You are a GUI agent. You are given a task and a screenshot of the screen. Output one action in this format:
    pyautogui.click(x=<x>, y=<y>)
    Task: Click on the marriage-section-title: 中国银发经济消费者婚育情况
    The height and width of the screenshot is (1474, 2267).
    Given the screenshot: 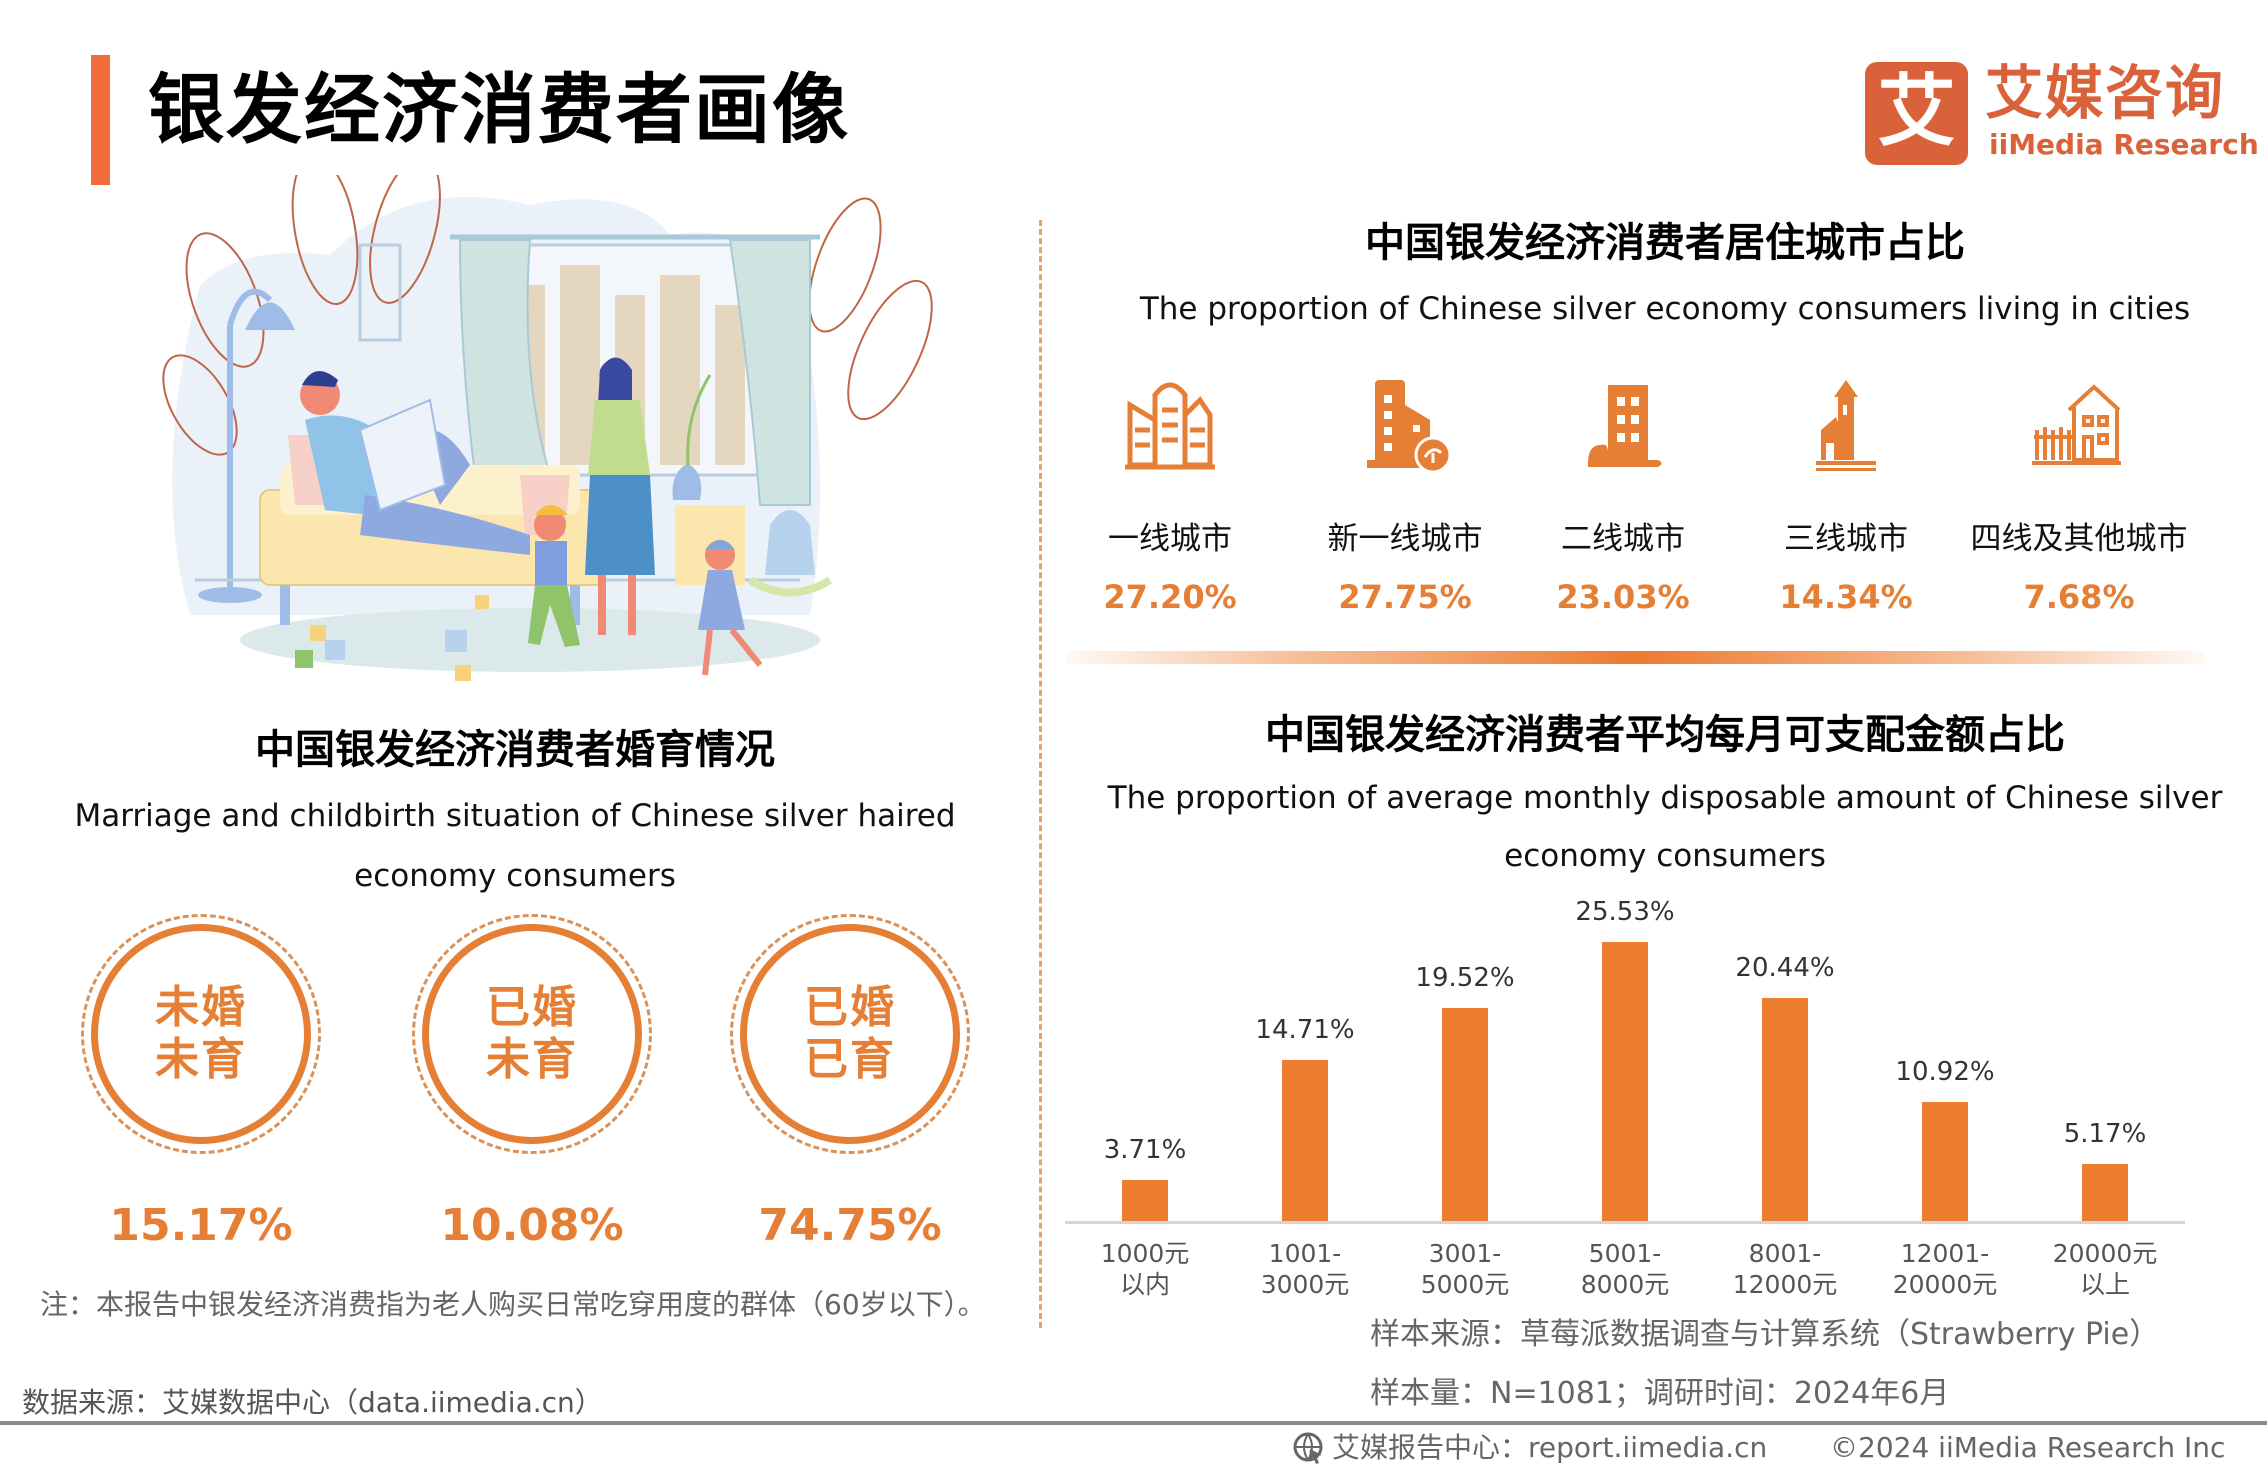 What is the action you would take?
    pyautogui.click(x=515, y=750)
    